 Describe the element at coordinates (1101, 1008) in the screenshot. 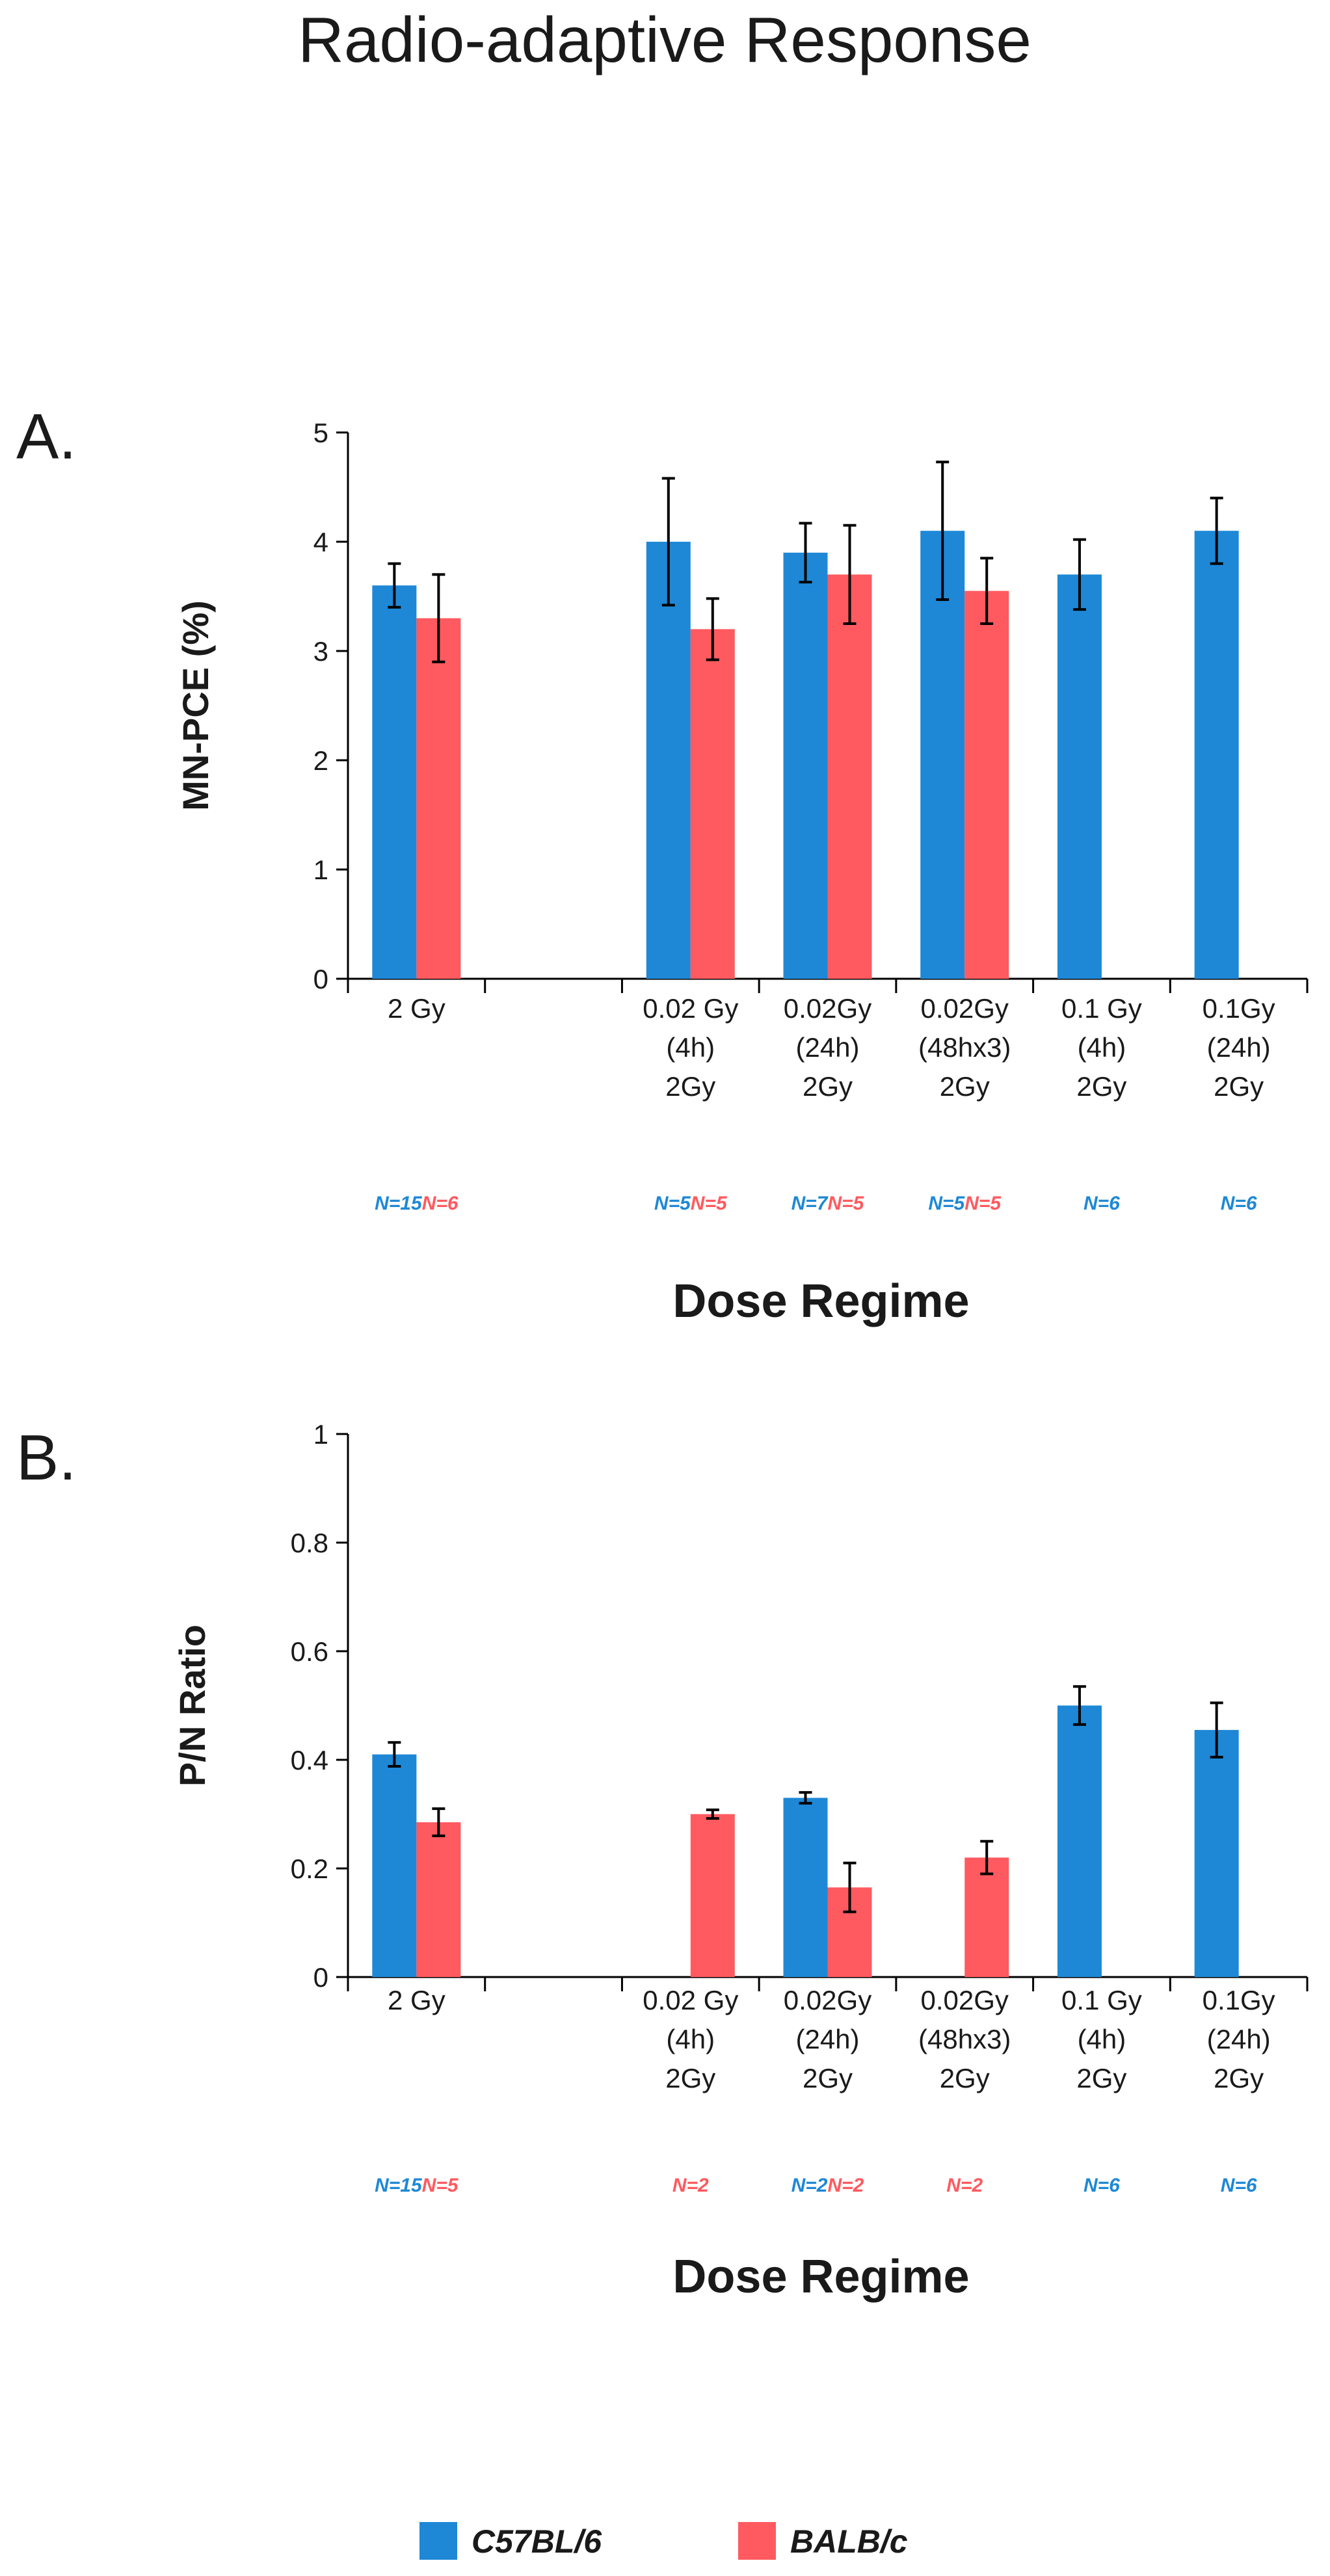

I see `x-category-label: 0.1 Gy` at that location.